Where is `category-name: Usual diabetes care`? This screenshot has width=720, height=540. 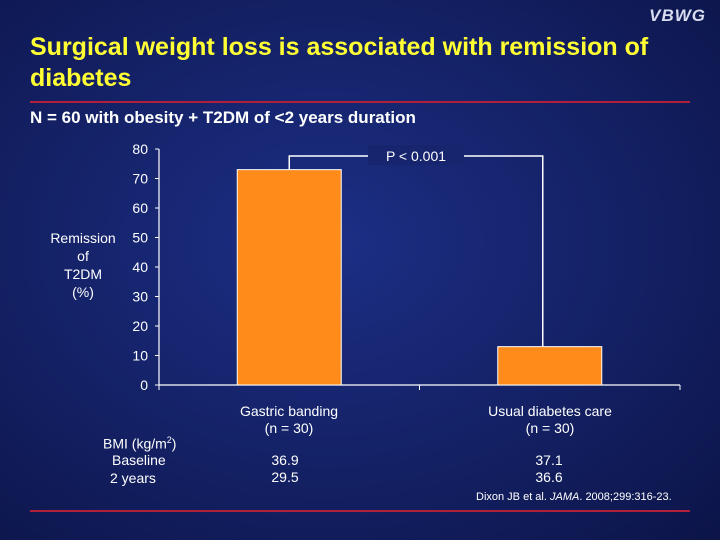 category-name: Usual diabetes care is located at coordinates (550, 411).